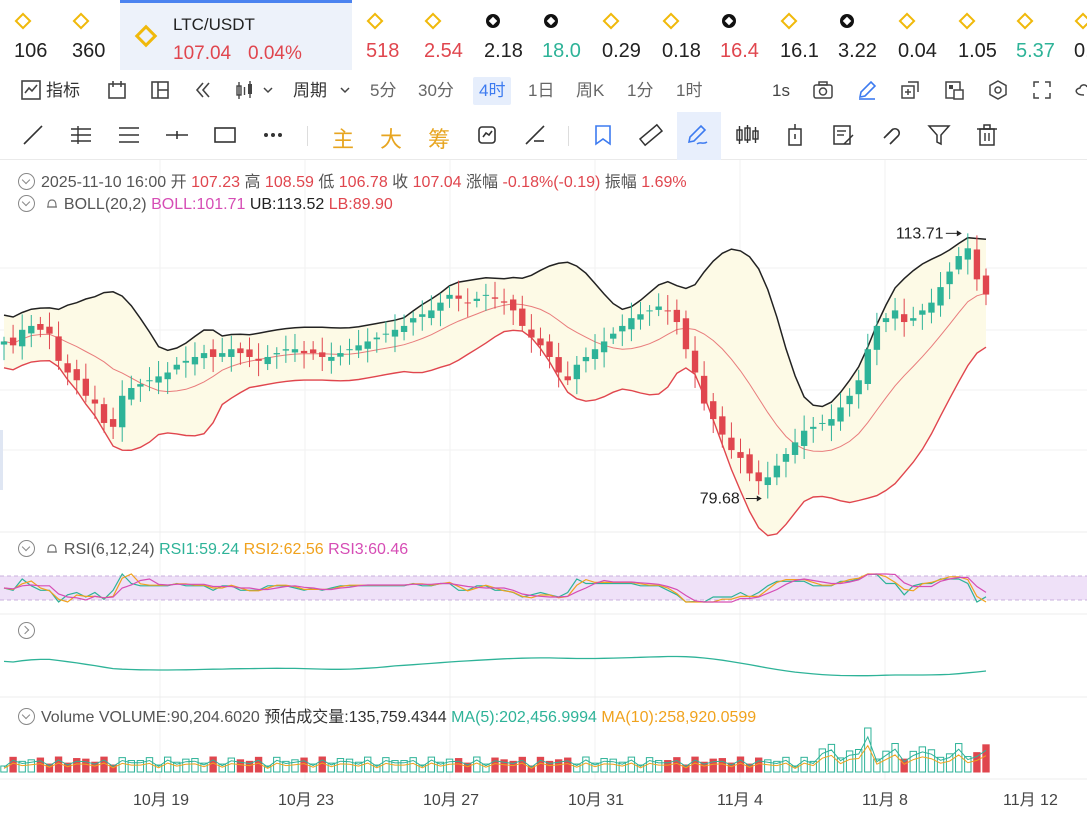 Image resolution: width=1087 pixels, height=823 pixels. What do you see at coordinates (809, 35) in the screenshot?
I see `ticker-item: 16.1` at bounding box center [809, 35].